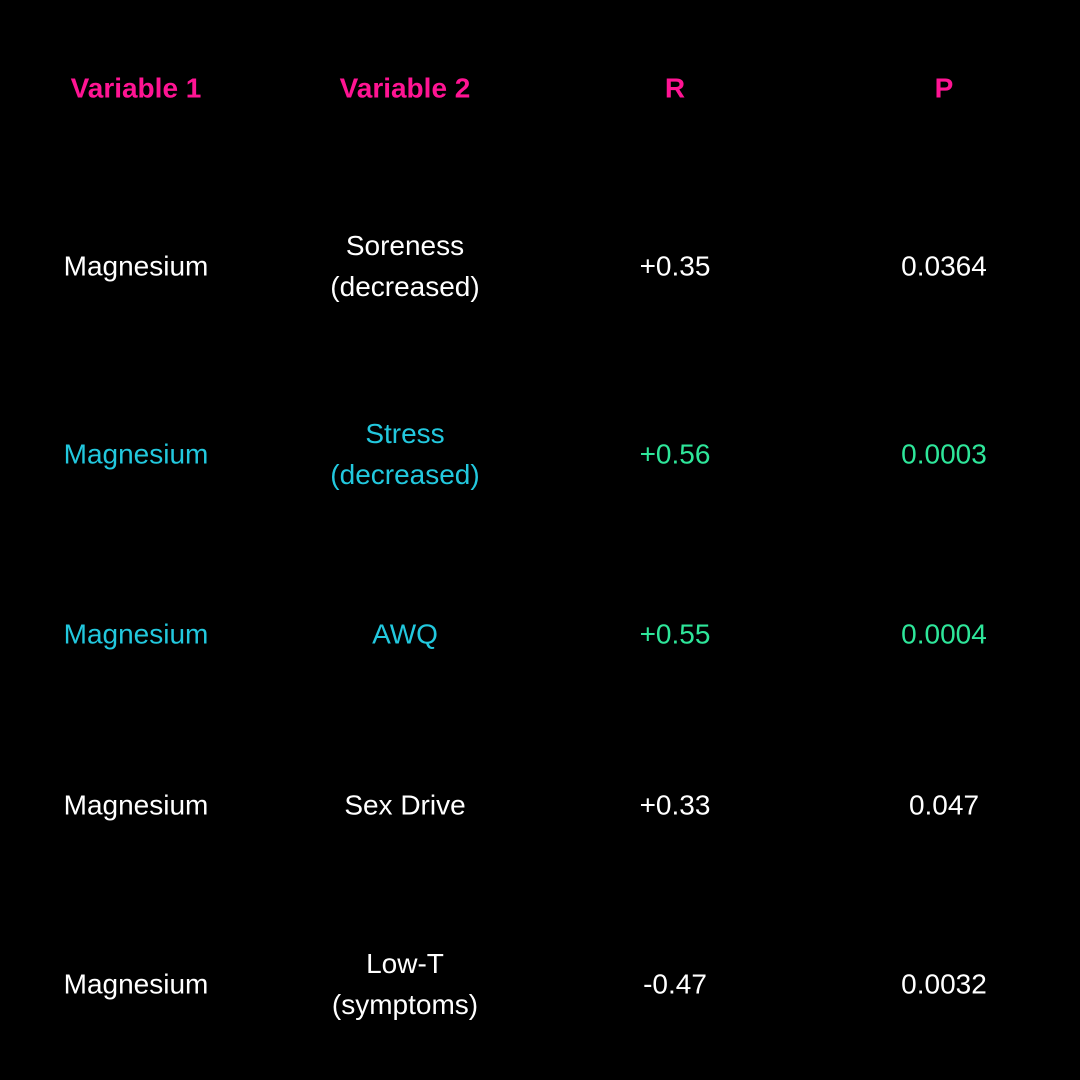  What do you see at coordinates (944, 266) in the screenshot?
I see `table-cell: 0.0364` at bounding box center [944, 266].